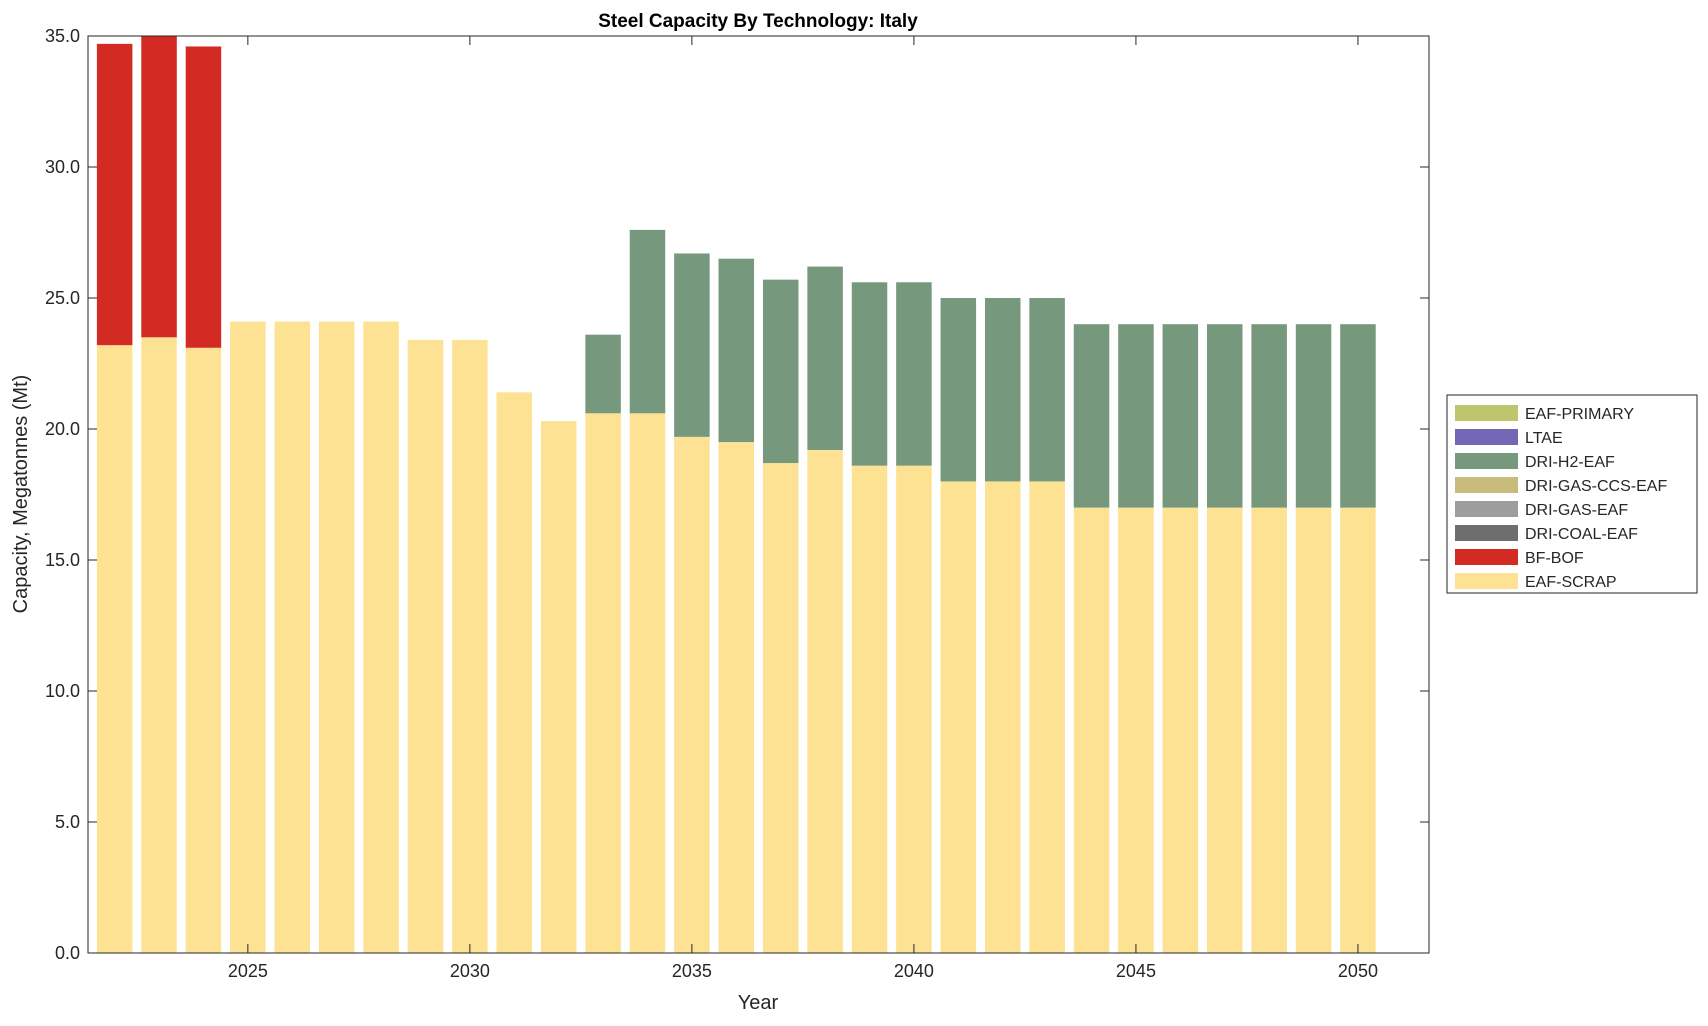  What do you see at coordinates (1486, 509) in the screenshot?
I see `legend-swatch-dri-gas-eaf` at bounding box center [1486, 509].